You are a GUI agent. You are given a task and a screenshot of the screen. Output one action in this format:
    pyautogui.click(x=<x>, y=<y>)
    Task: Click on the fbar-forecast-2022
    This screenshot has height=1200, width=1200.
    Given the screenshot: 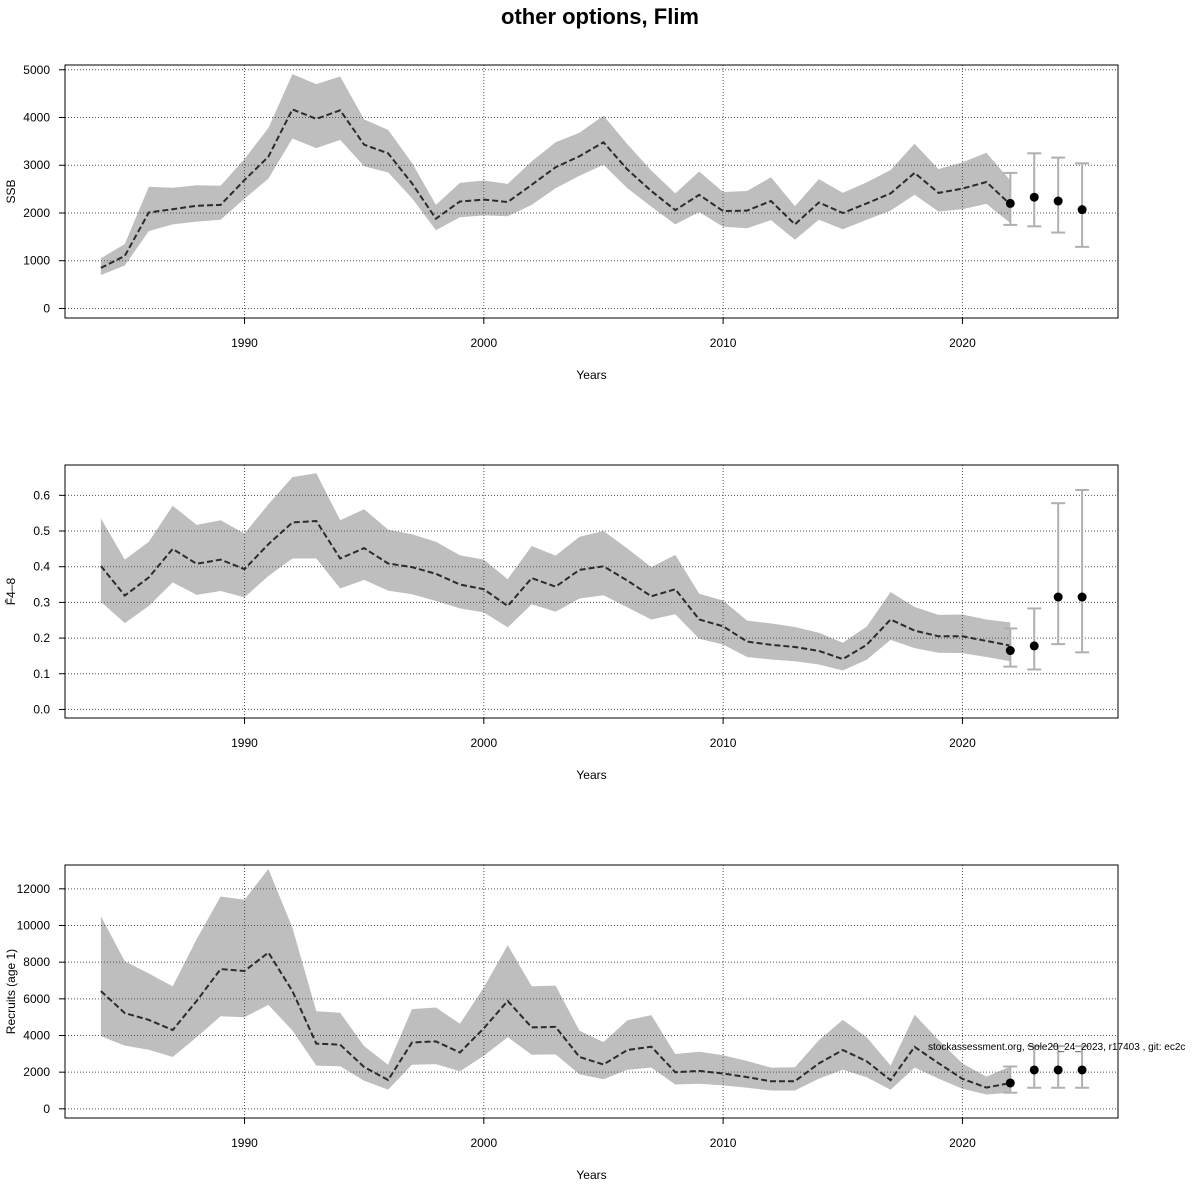 What is the action you would take?
    pyautogui.click(x=1010, y=647)
    